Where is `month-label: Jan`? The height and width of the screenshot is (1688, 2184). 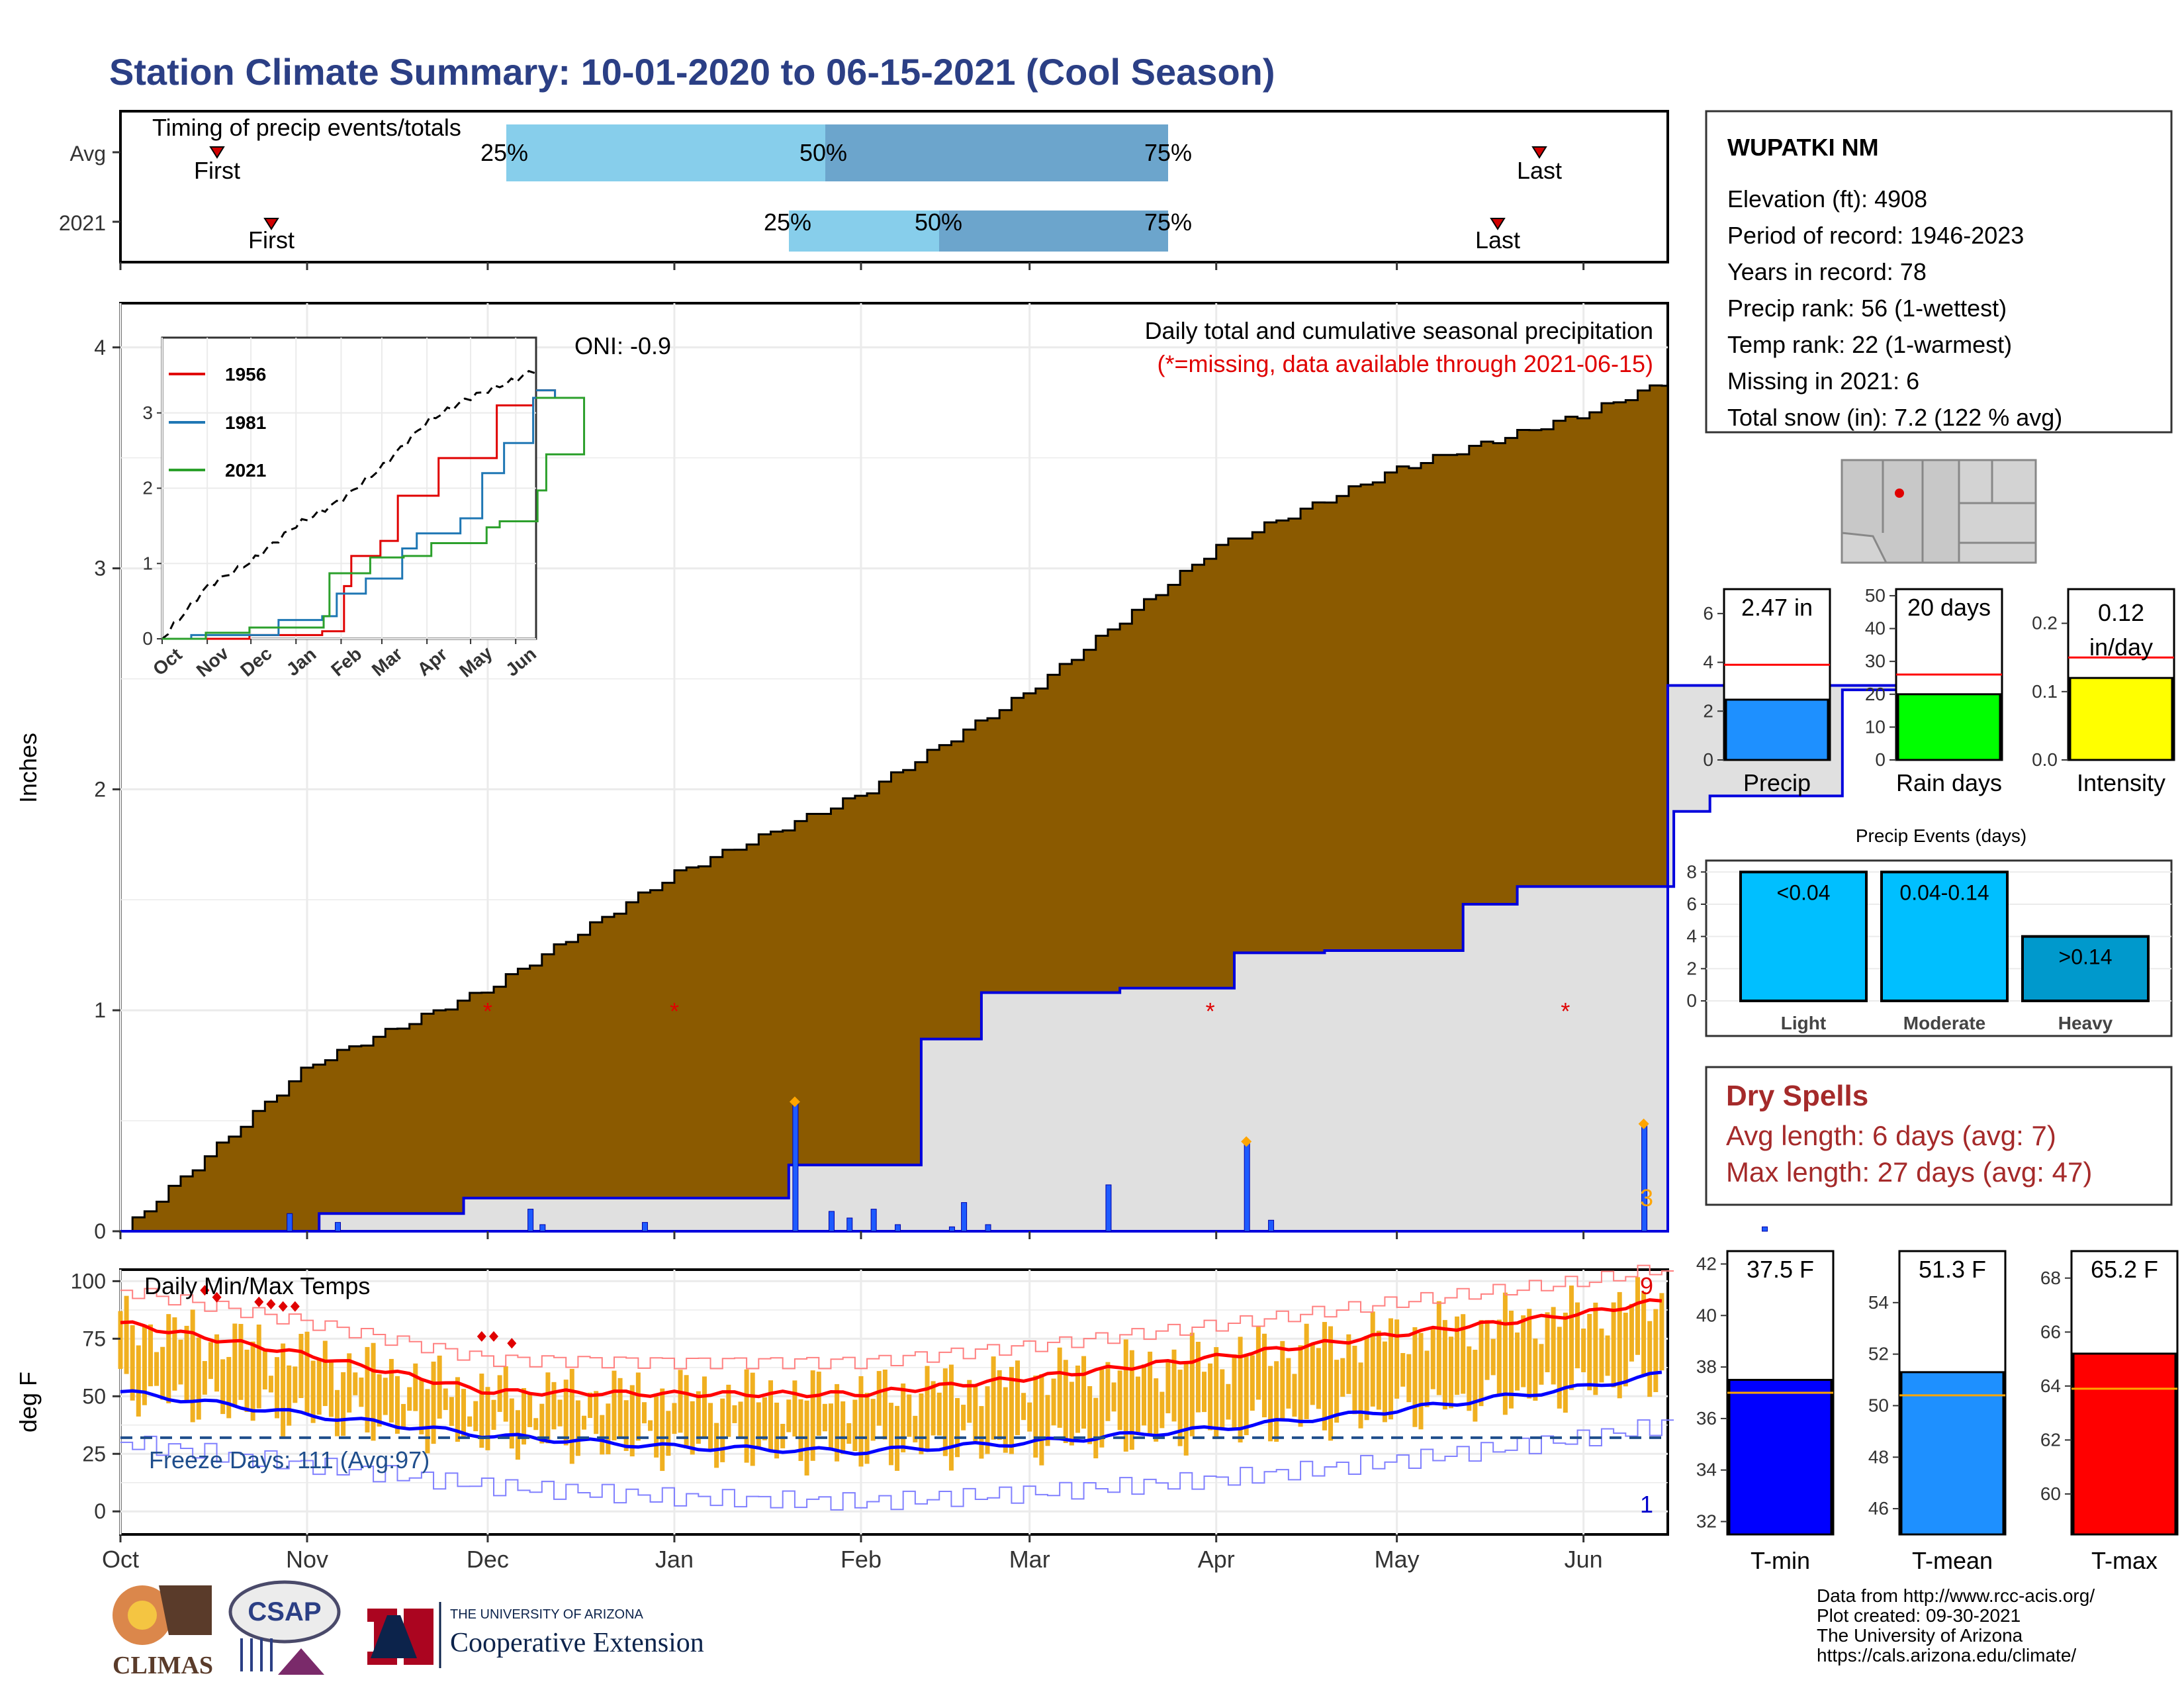
month-label: Jan is located at coordinates (675, 1559).